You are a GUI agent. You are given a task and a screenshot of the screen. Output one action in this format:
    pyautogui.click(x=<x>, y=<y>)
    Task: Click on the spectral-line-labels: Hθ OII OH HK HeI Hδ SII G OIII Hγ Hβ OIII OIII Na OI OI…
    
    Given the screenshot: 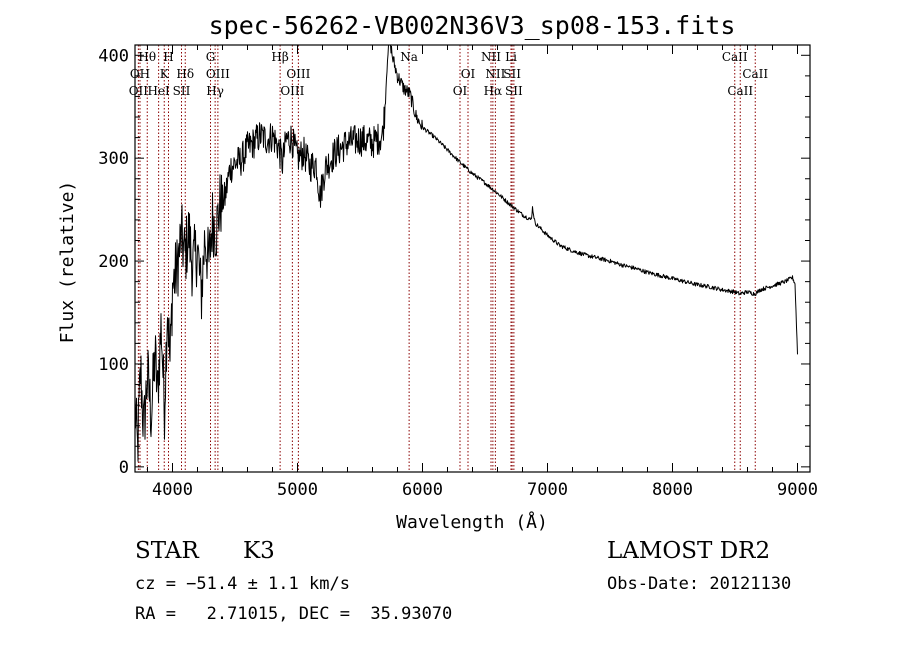 What is the action you would take?
    pyautogui.click(x=449, y=74)
    